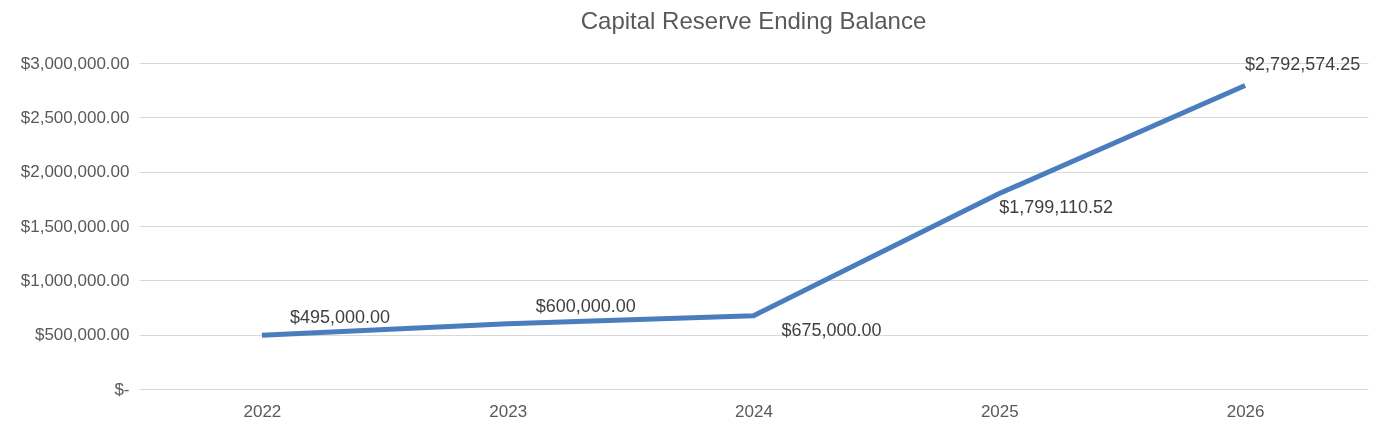 This screenshot has width=1398, height=429. Describe the element at coordinates (262, 411) in the screenshot. I see `x-tick-label: 2022` at that location.